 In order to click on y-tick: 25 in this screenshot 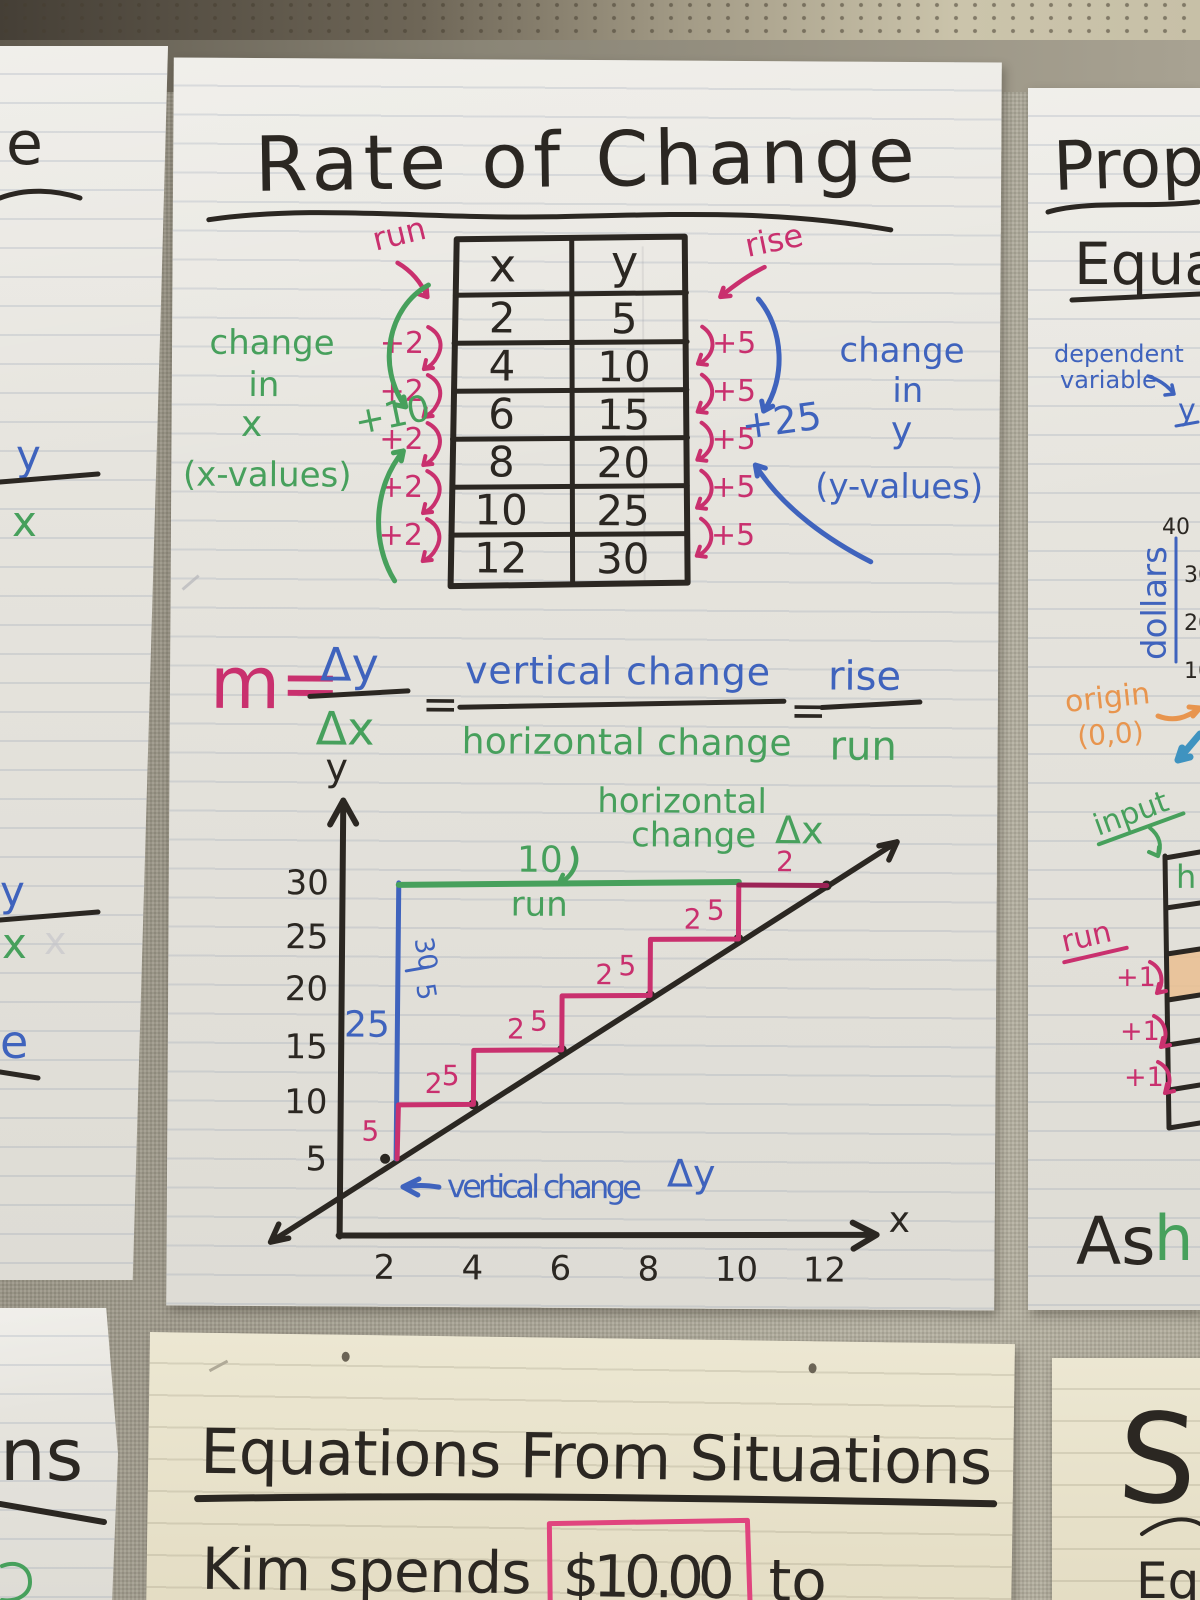, I will do `click(307, 937)`.